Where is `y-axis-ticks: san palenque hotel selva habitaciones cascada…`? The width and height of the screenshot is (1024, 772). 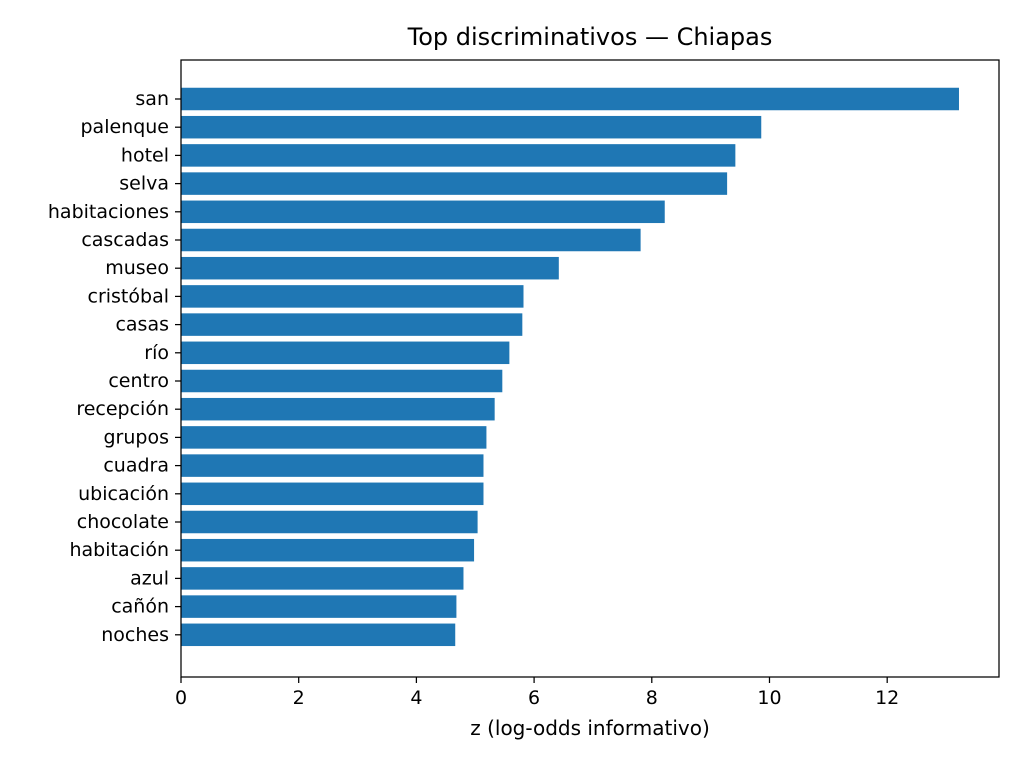 y-axis-ticks: san palenque hotel selva habitaciones cascada… is located at coordinates (114, 367).